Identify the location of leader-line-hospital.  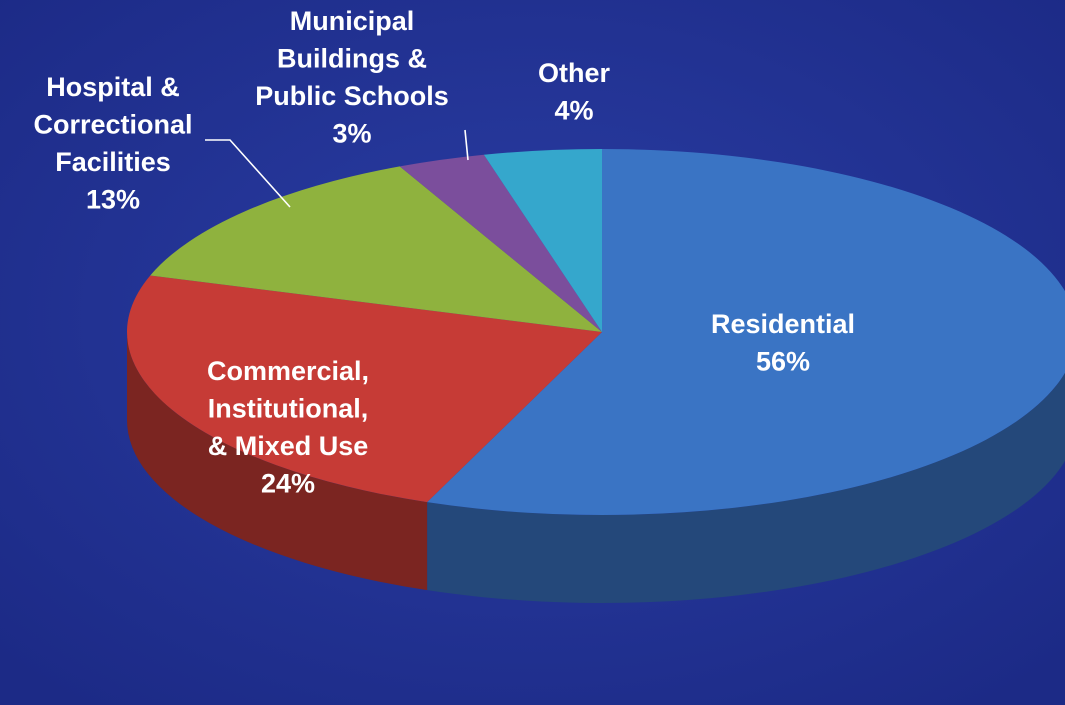
(248, 173).